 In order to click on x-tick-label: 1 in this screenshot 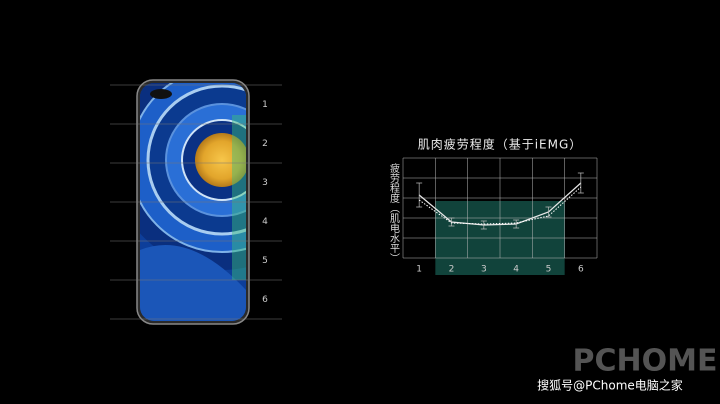, I will do `click(419, 270)`.